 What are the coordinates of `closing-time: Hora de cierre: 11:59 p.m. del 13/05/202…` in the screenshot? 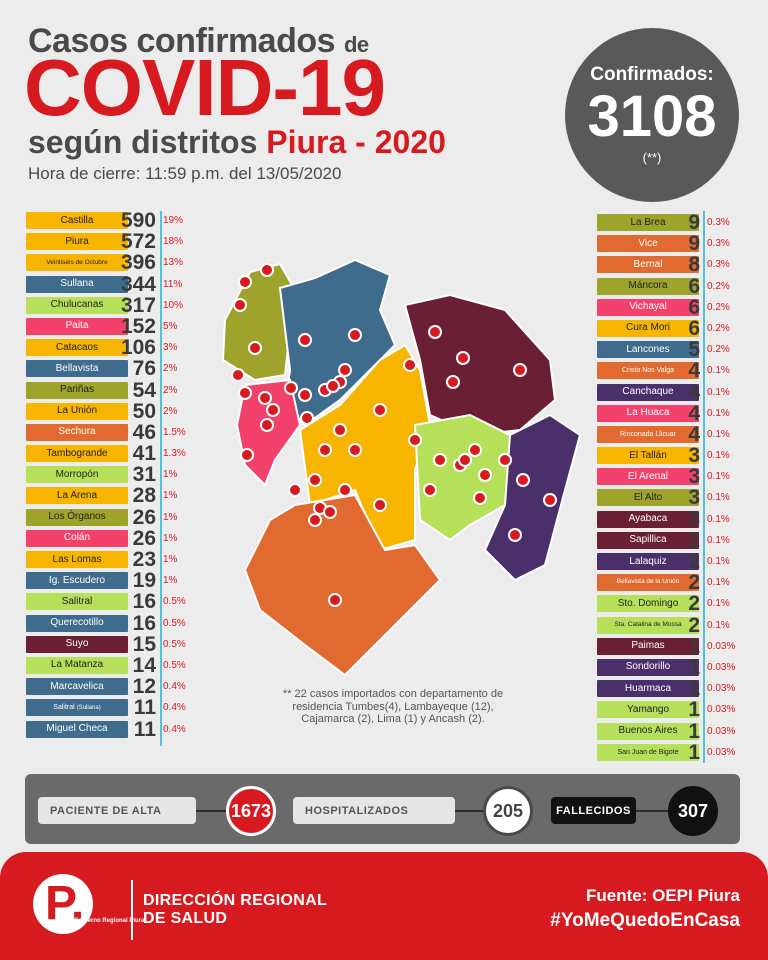 It's located at (185, 173).